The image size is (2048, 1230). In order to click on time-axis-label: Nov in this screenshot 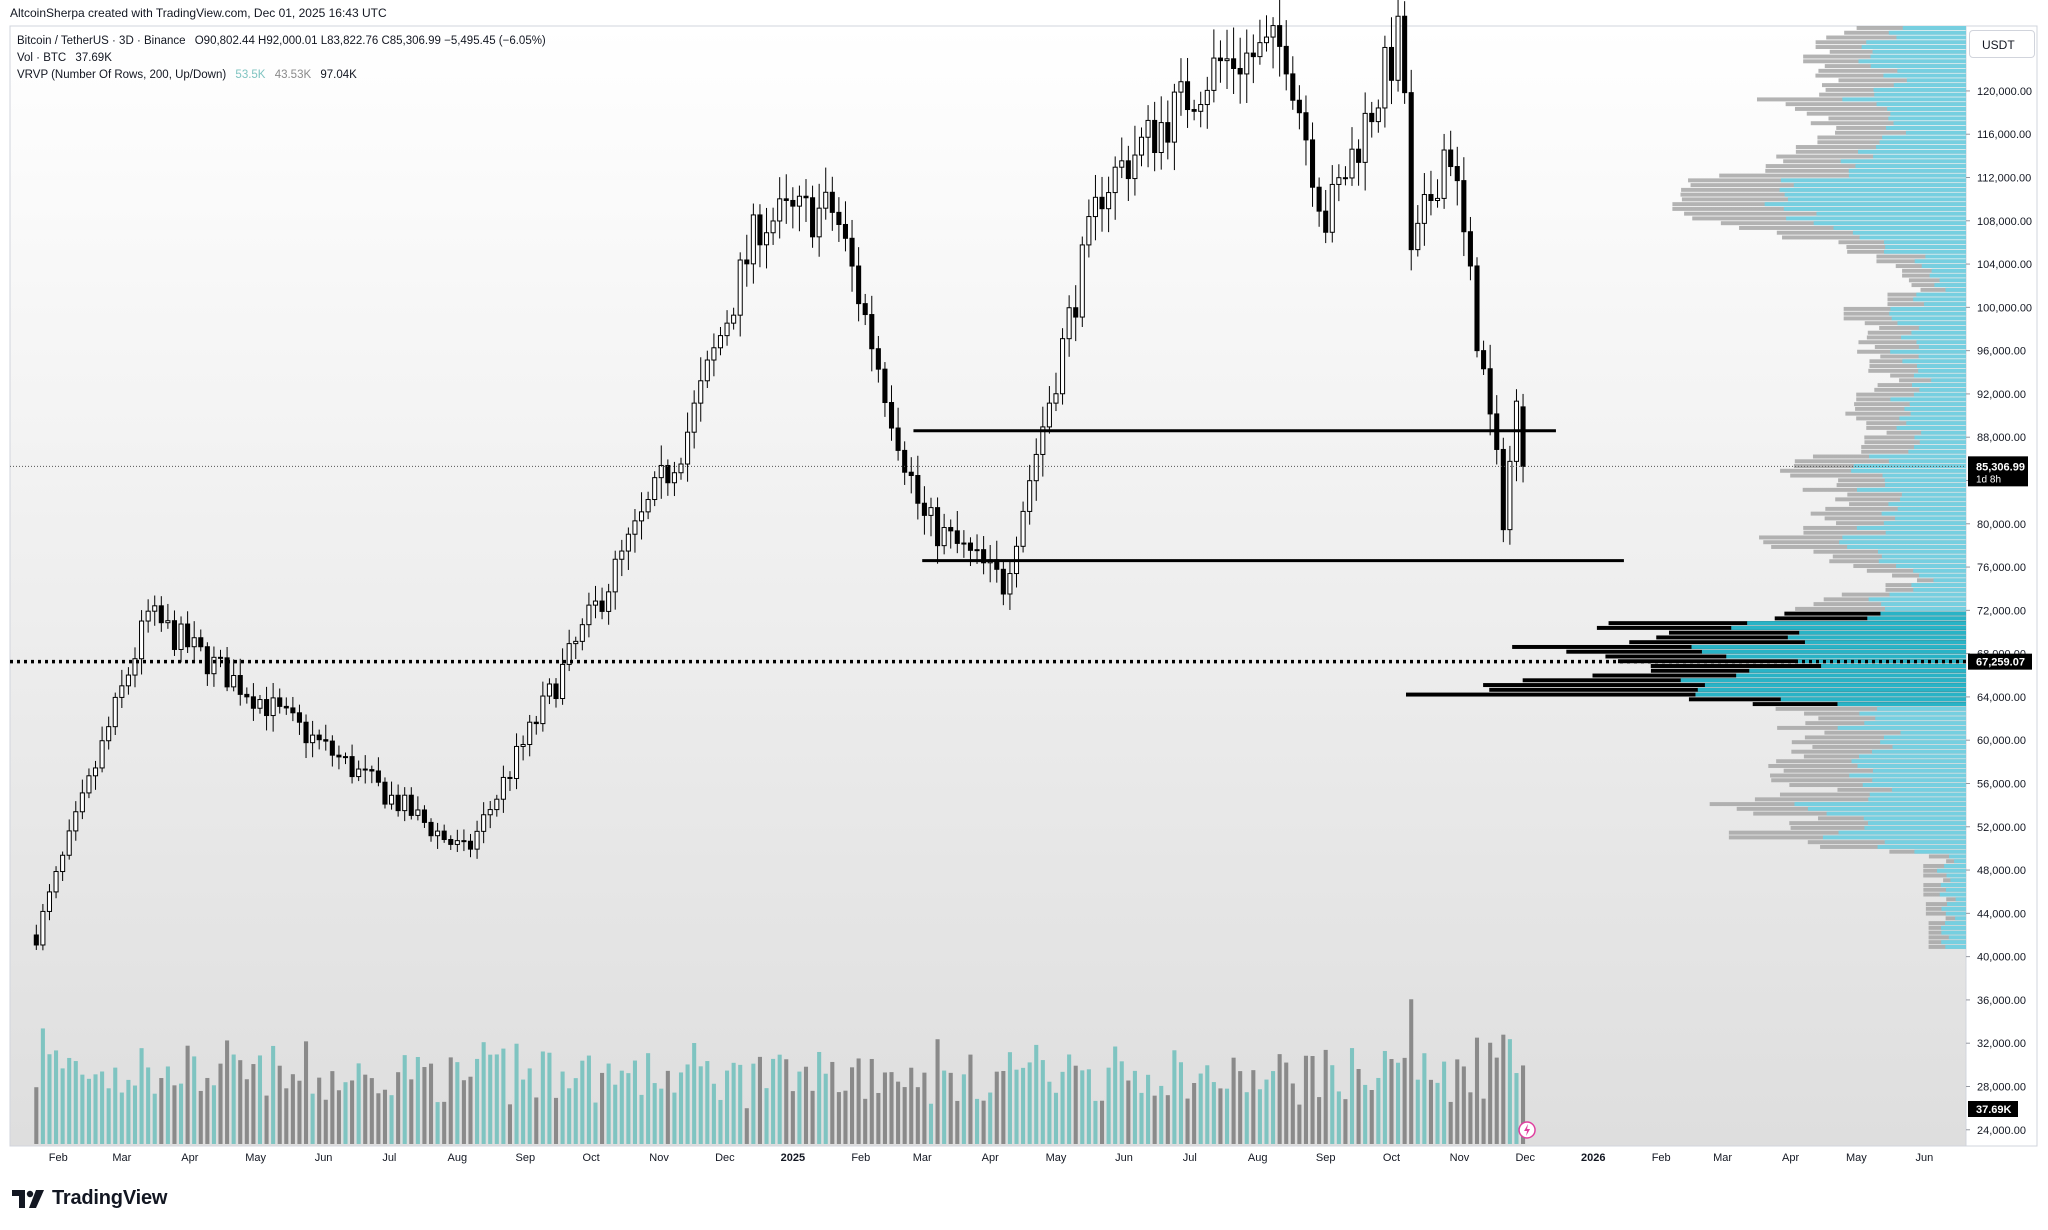, I will do `click(1460, 1158)`.